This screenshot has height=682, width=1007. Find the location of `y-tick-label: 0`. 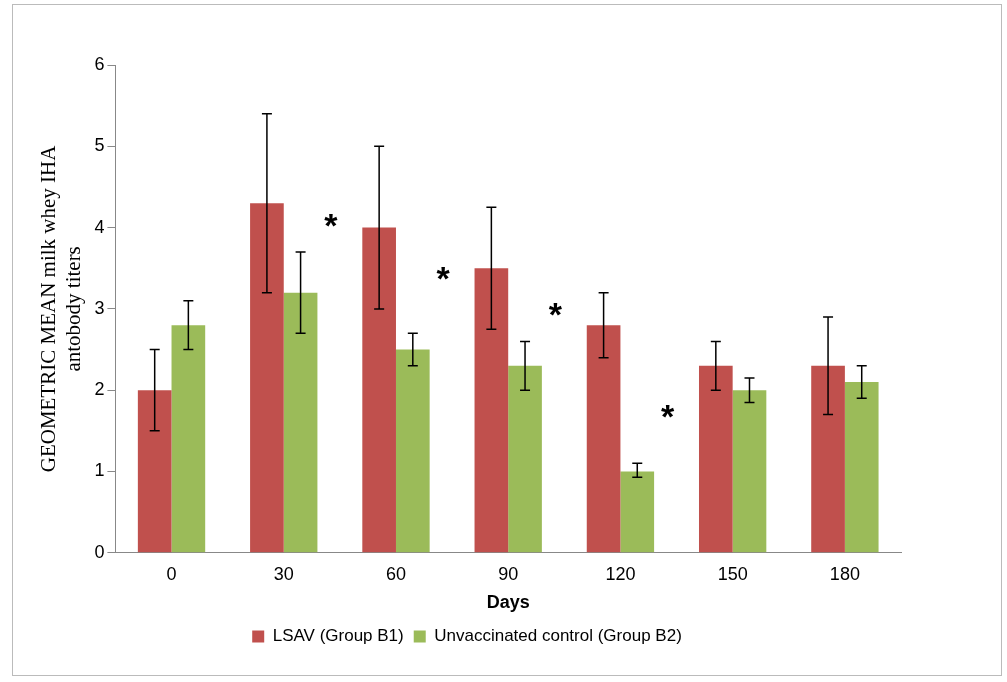

y-tick-label: 0 is located at coordinates (99, 551).